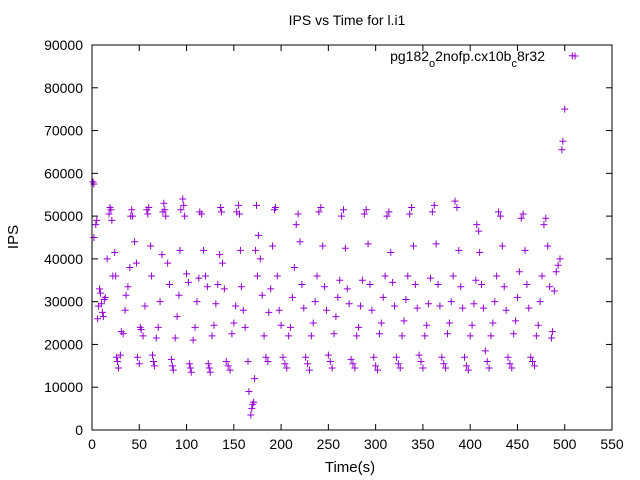 Image resolution: width=640 pixels, height=480 pixels. What do you see at coordinates (92, 444) in the screenshot?
I see `x-tick-label: 0` at bounding box center [92, 444].